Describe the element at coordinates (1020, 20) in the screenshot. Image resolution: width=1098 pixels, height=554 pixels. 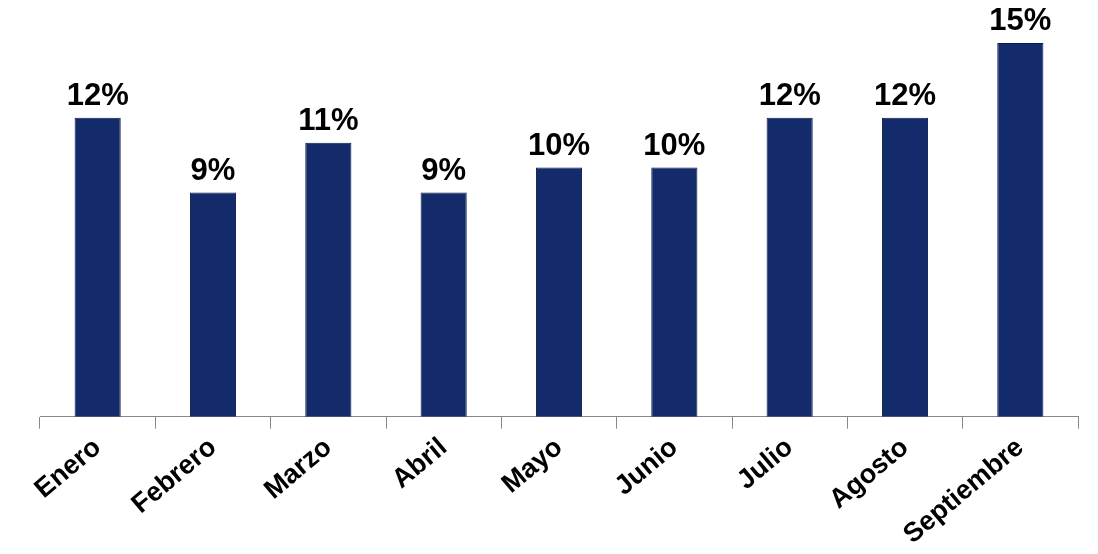
I see `data-label: 15%` at that location.